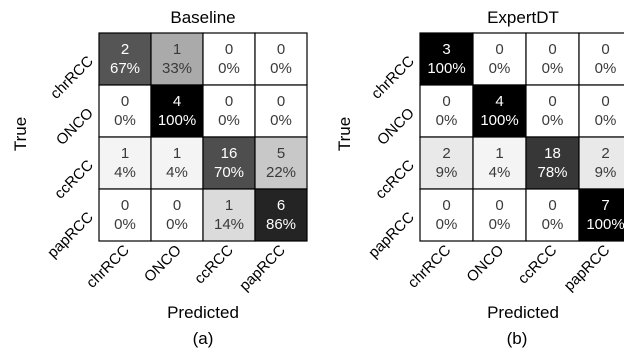 This screenshot has height=354, width=624. I want to click on cell-count-label: 6, so click(281, 205).